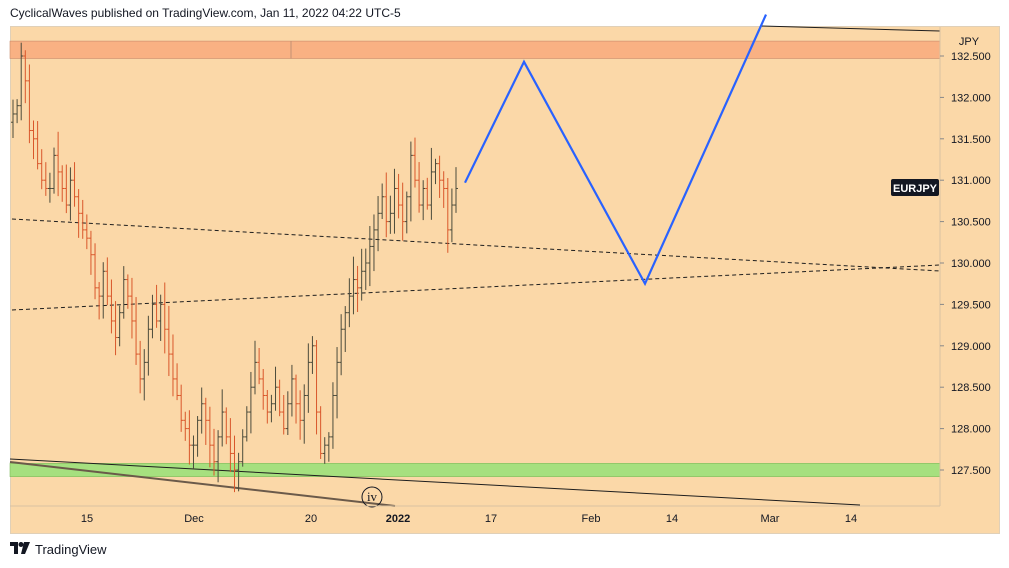 The width and height of the screenshot is (1009, 568). Describe the element at coordinates (476, 287) in the screenshot. I see `lower-dashed-trendline` at that location.